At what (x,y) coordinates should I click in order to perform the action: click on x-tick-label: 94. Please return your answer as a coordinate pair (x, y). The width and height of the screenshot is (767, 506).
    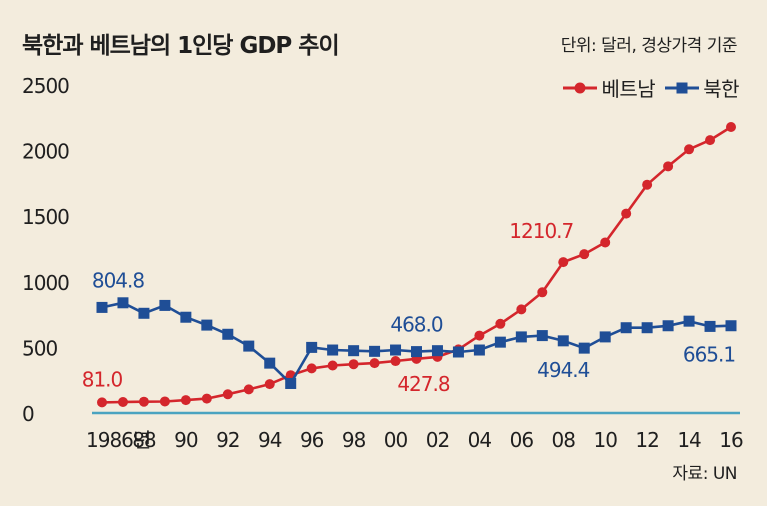
    Looking at the image, I should click on (270, 440).